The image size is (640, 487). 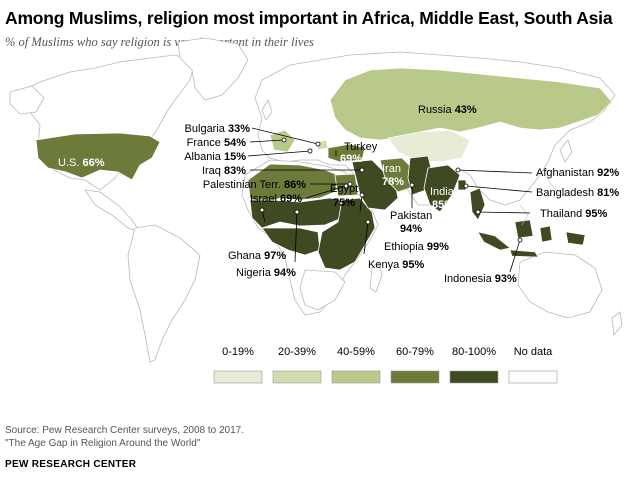 I want to click on central-asia-region, so click(x=429, y=146).